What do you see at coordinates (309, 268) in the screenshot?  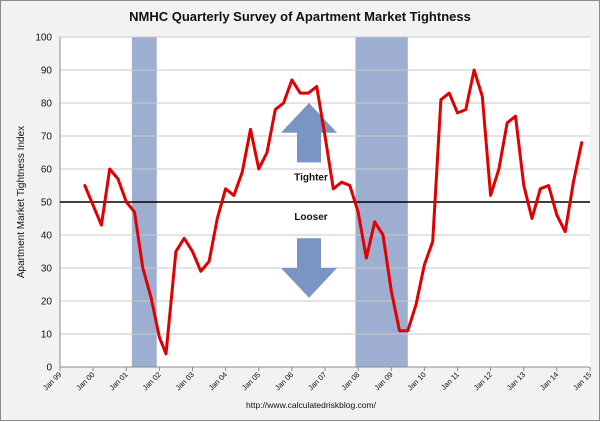 I see `down-arrow-icon` at bounding box center [309, 268].